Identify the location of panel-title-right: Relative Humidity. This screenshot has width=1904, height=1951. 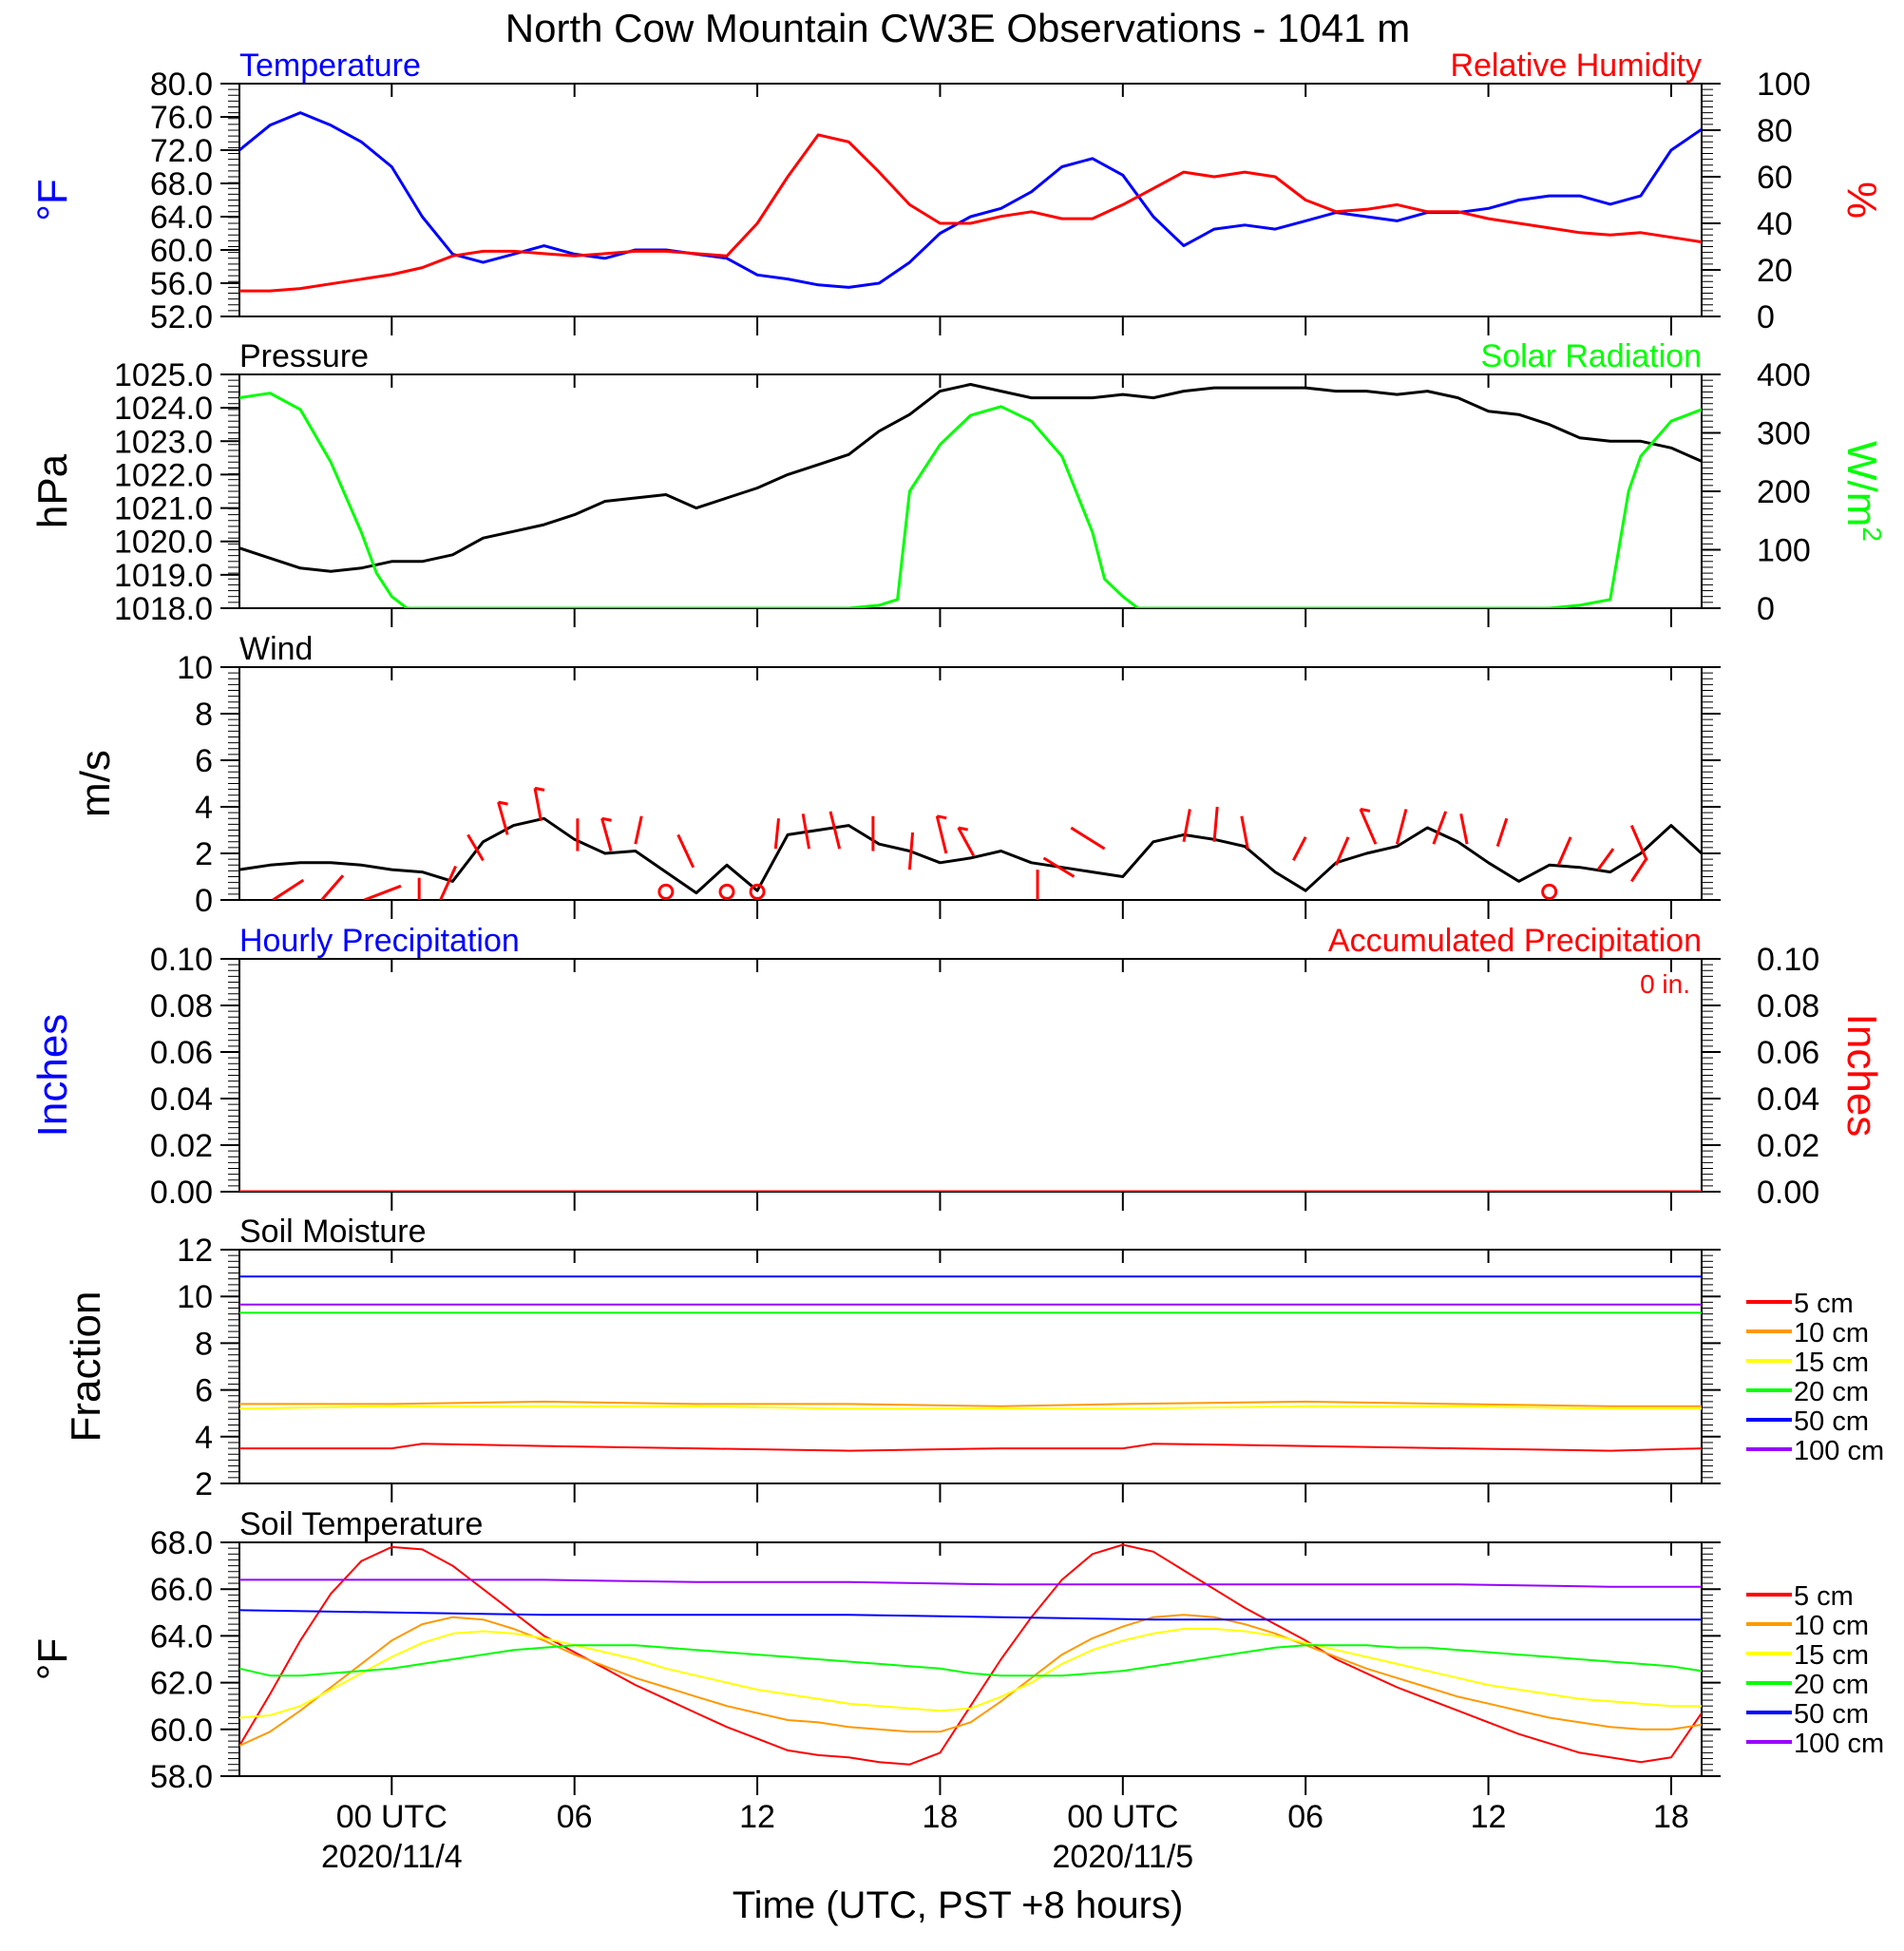
(1576, 66).